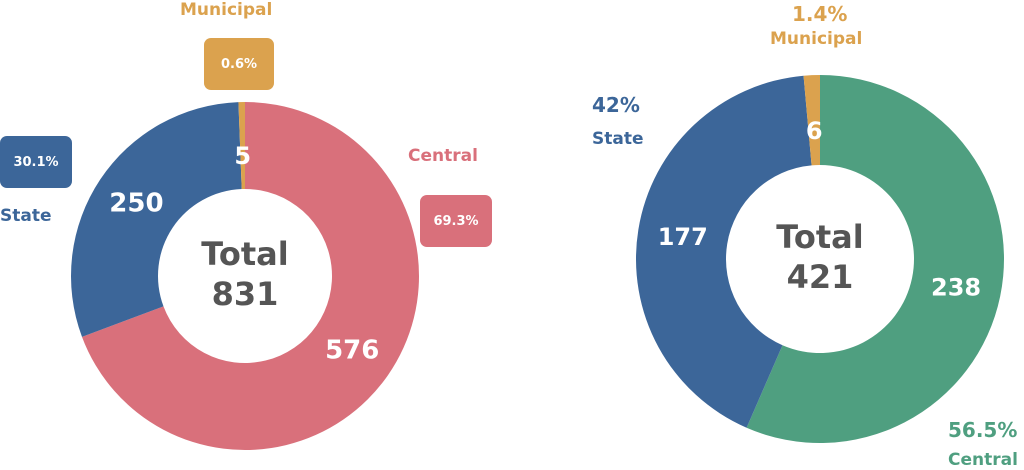 The height and width of the screenshot is (470, 1024). What do you see at coordinates (820, 14) in the screenshot?
I see `right-municipal-percent: 1.4%` at bounding box center [820, 14].